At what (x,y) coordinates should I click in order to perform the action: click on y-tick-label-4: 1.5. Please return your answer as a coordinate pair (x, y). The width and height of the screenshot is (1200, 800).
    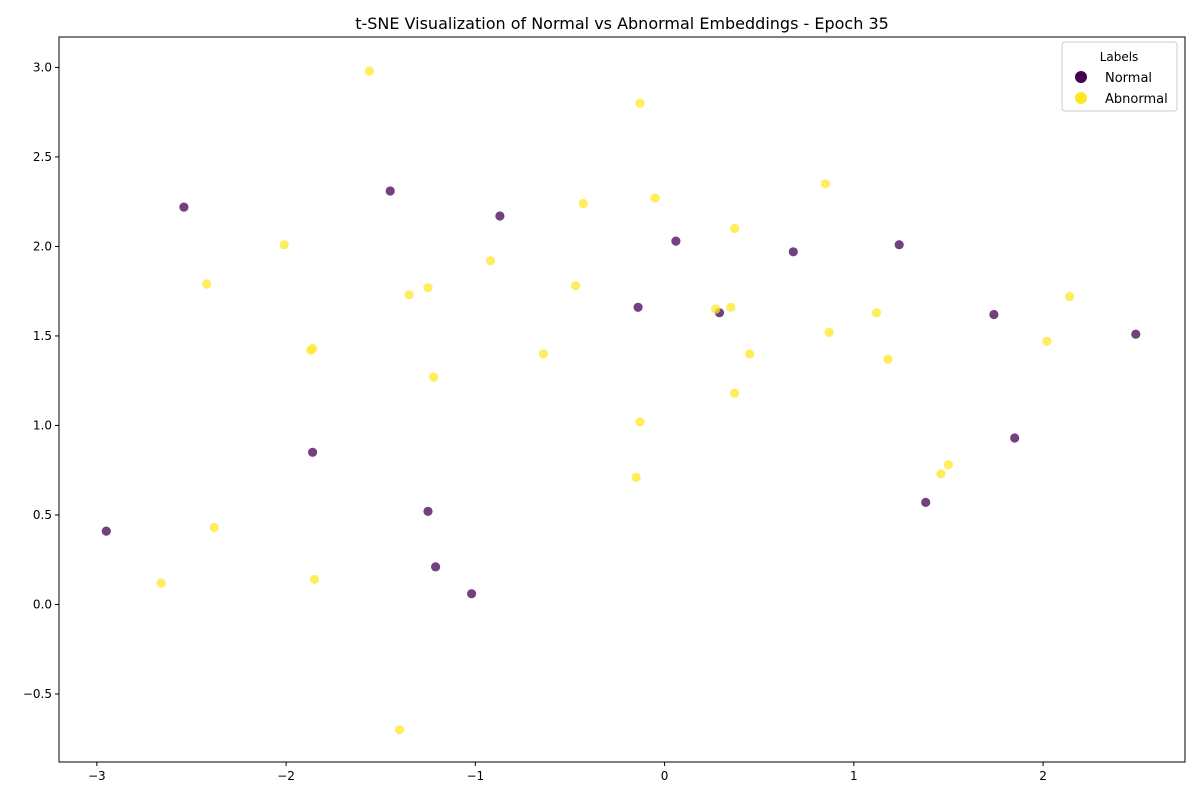
    Looking at the image, I should click on (42, 336).